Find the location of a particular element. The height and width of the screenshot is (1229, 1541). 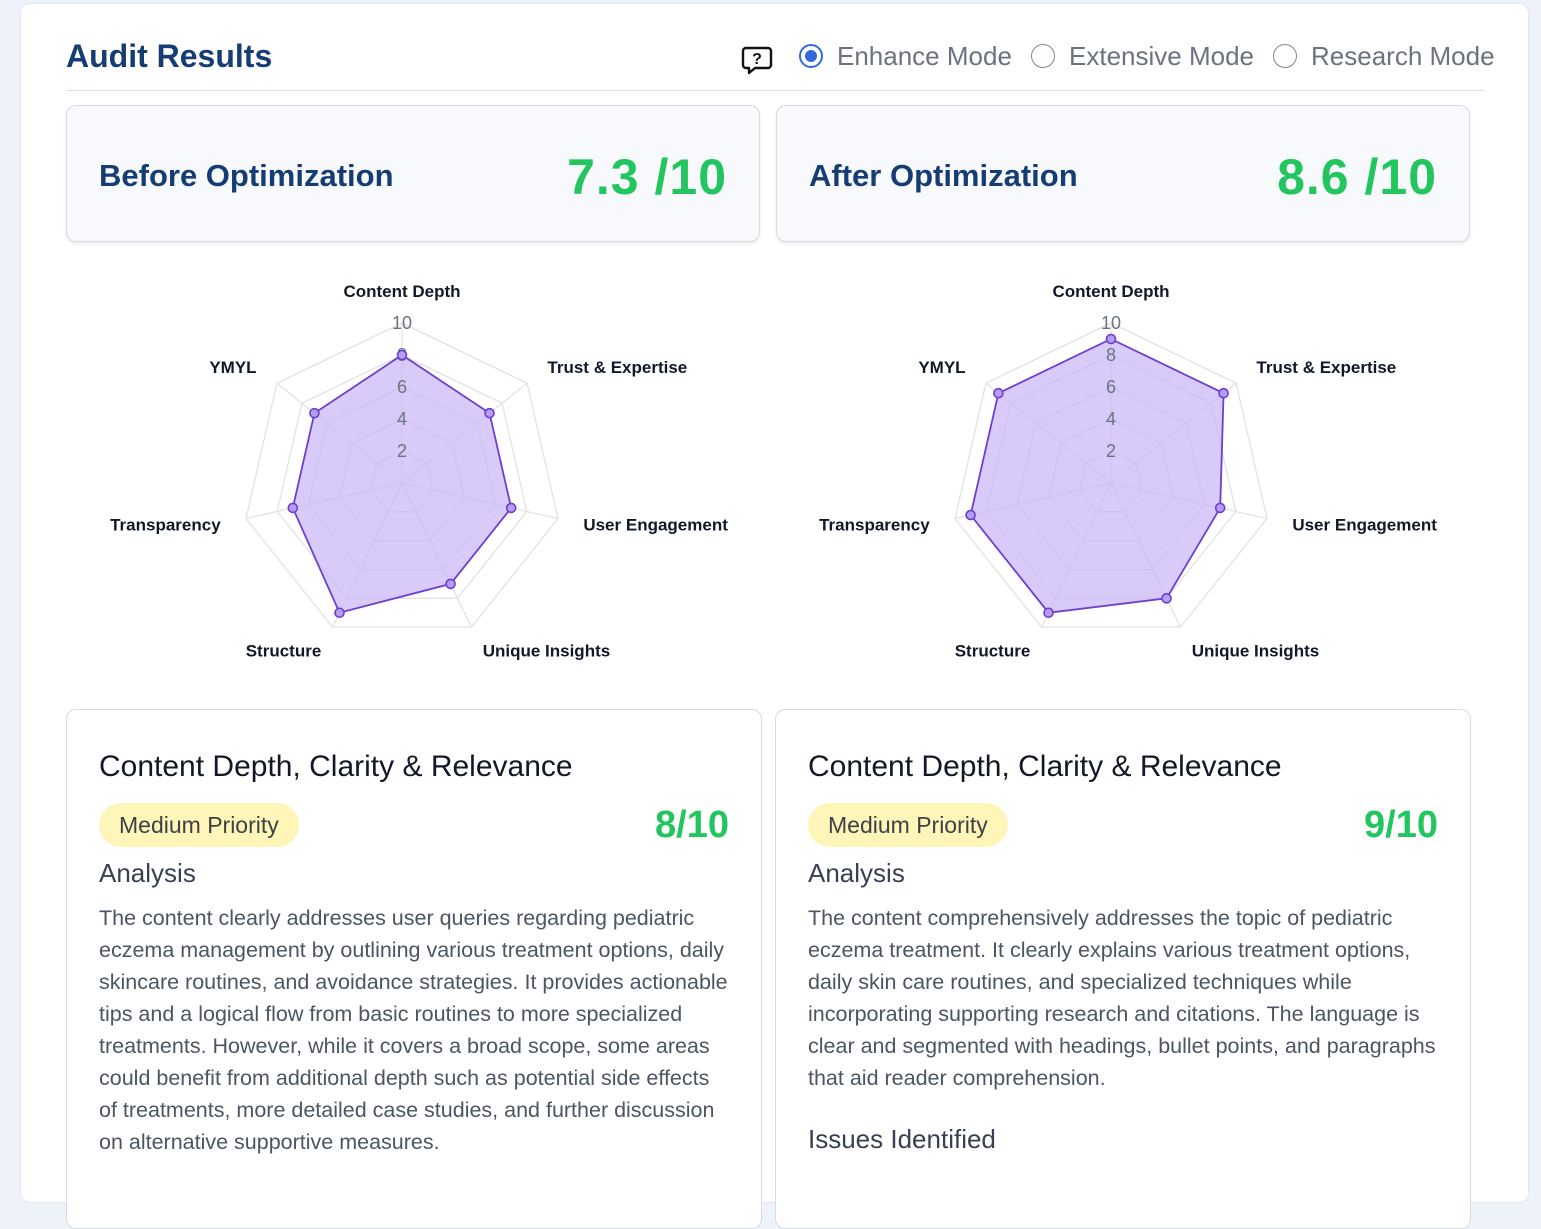

extensive-mode-radio: Extensive Mode is located at coordinates (1142, 56).